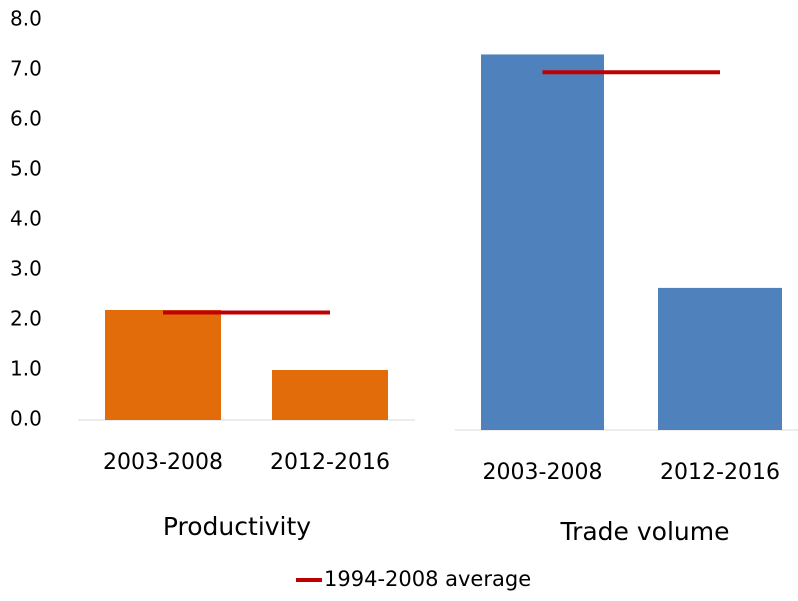  I want to click on y-tick-label: 7.0, so click(26, 69).